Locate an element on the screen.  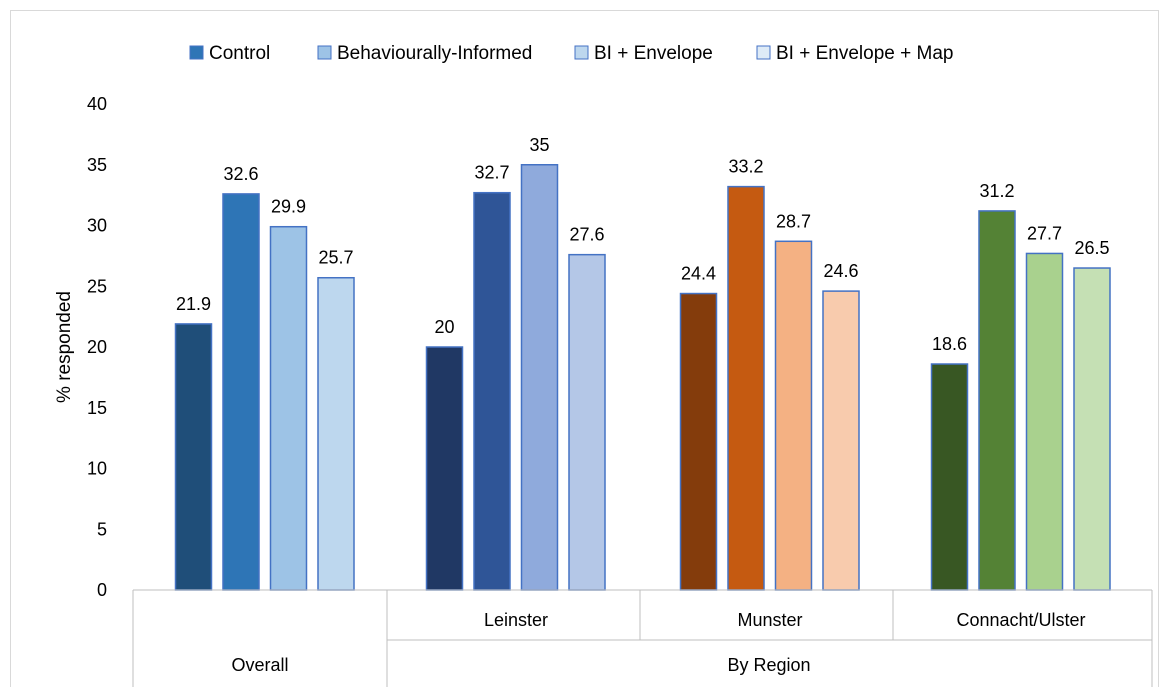
data-label: 35 is located at coordinates (539, 145).